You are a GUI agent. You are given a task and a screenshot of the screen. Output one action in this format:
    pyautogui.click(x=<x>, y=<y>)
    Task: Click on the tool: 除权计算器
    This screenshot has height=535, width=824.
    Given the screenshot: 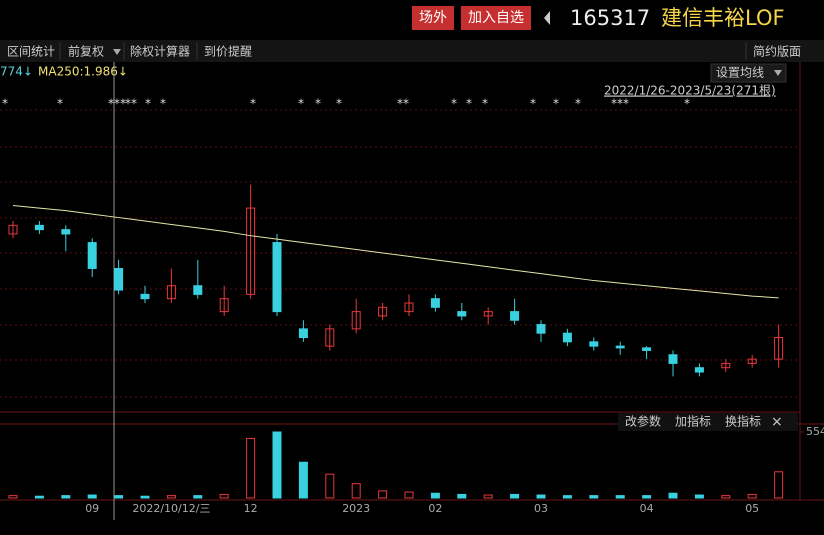 What is the action you would take?
    pyautogui.click(x=160, y=51)
    